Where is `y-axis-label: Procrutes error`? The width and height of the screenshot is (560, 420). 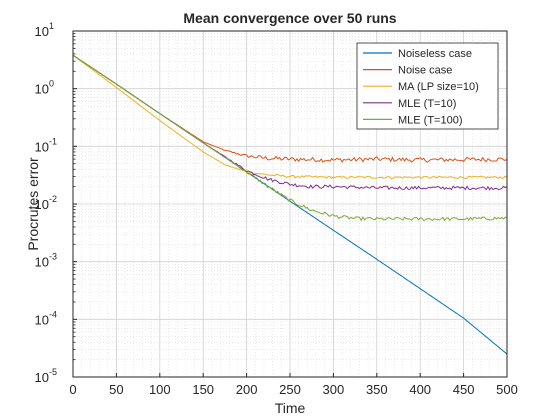
y-axis-label: Procrutes error is located at coordinates (33, 204).